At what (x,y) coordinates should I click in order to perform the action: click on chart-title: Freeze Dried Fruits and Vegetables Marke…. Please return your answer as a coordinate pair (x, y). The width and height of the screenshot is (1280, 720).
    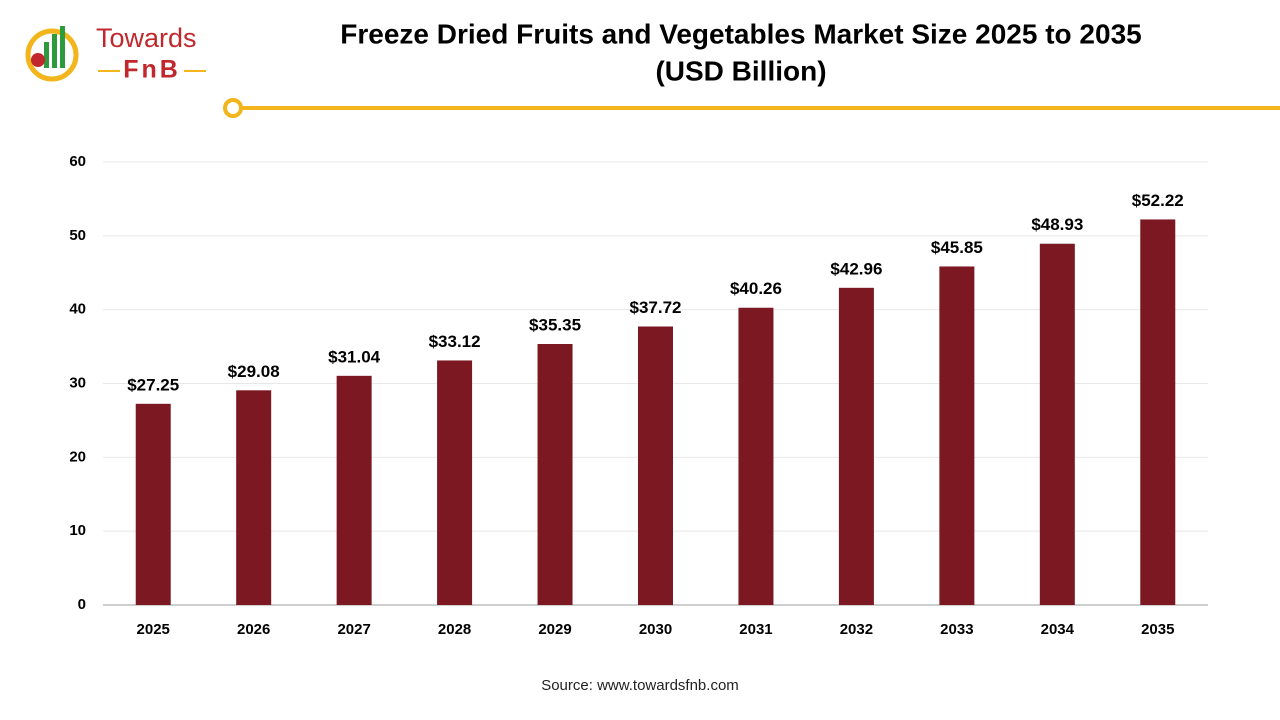
    Looking at the image, I should click on (740, 33).